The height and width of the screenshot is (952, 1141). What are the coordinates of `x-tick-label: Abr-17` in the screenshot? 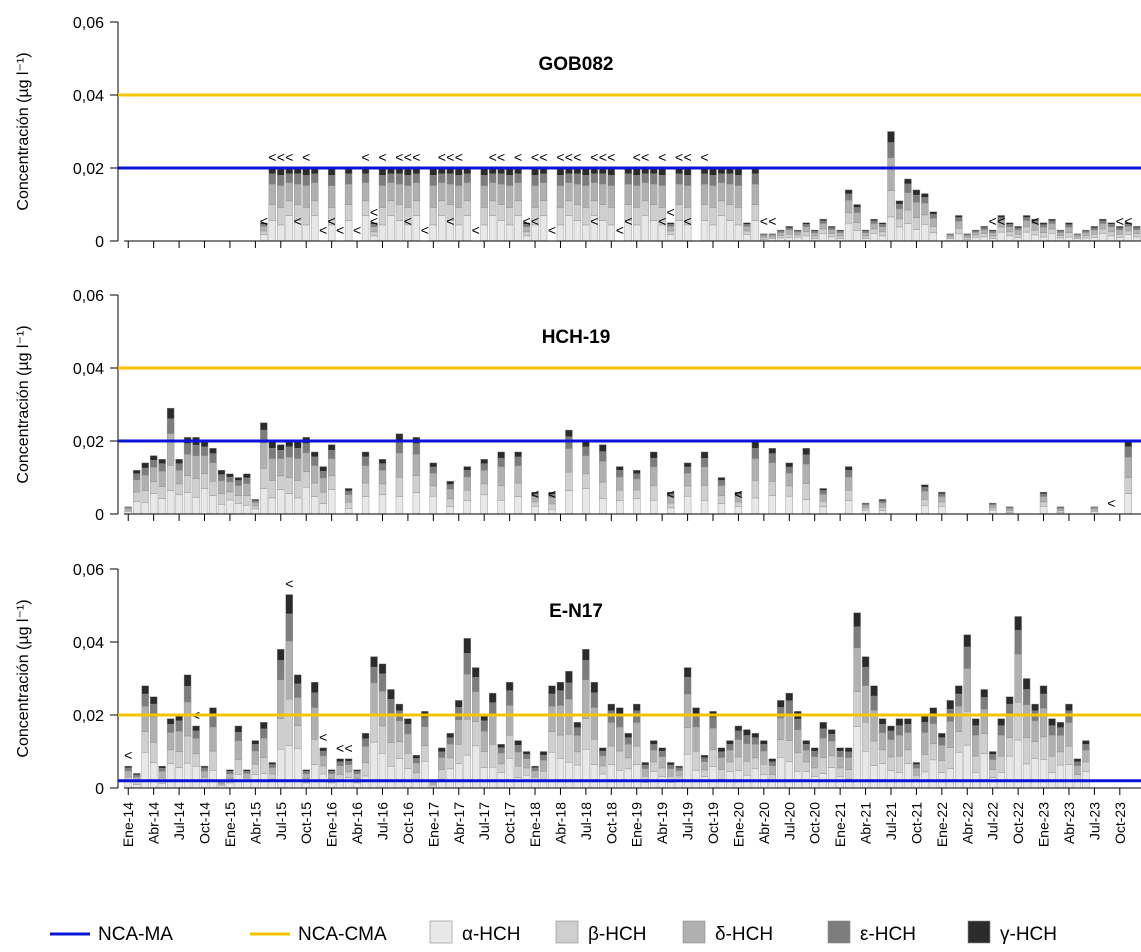 It's located at (459, 823).